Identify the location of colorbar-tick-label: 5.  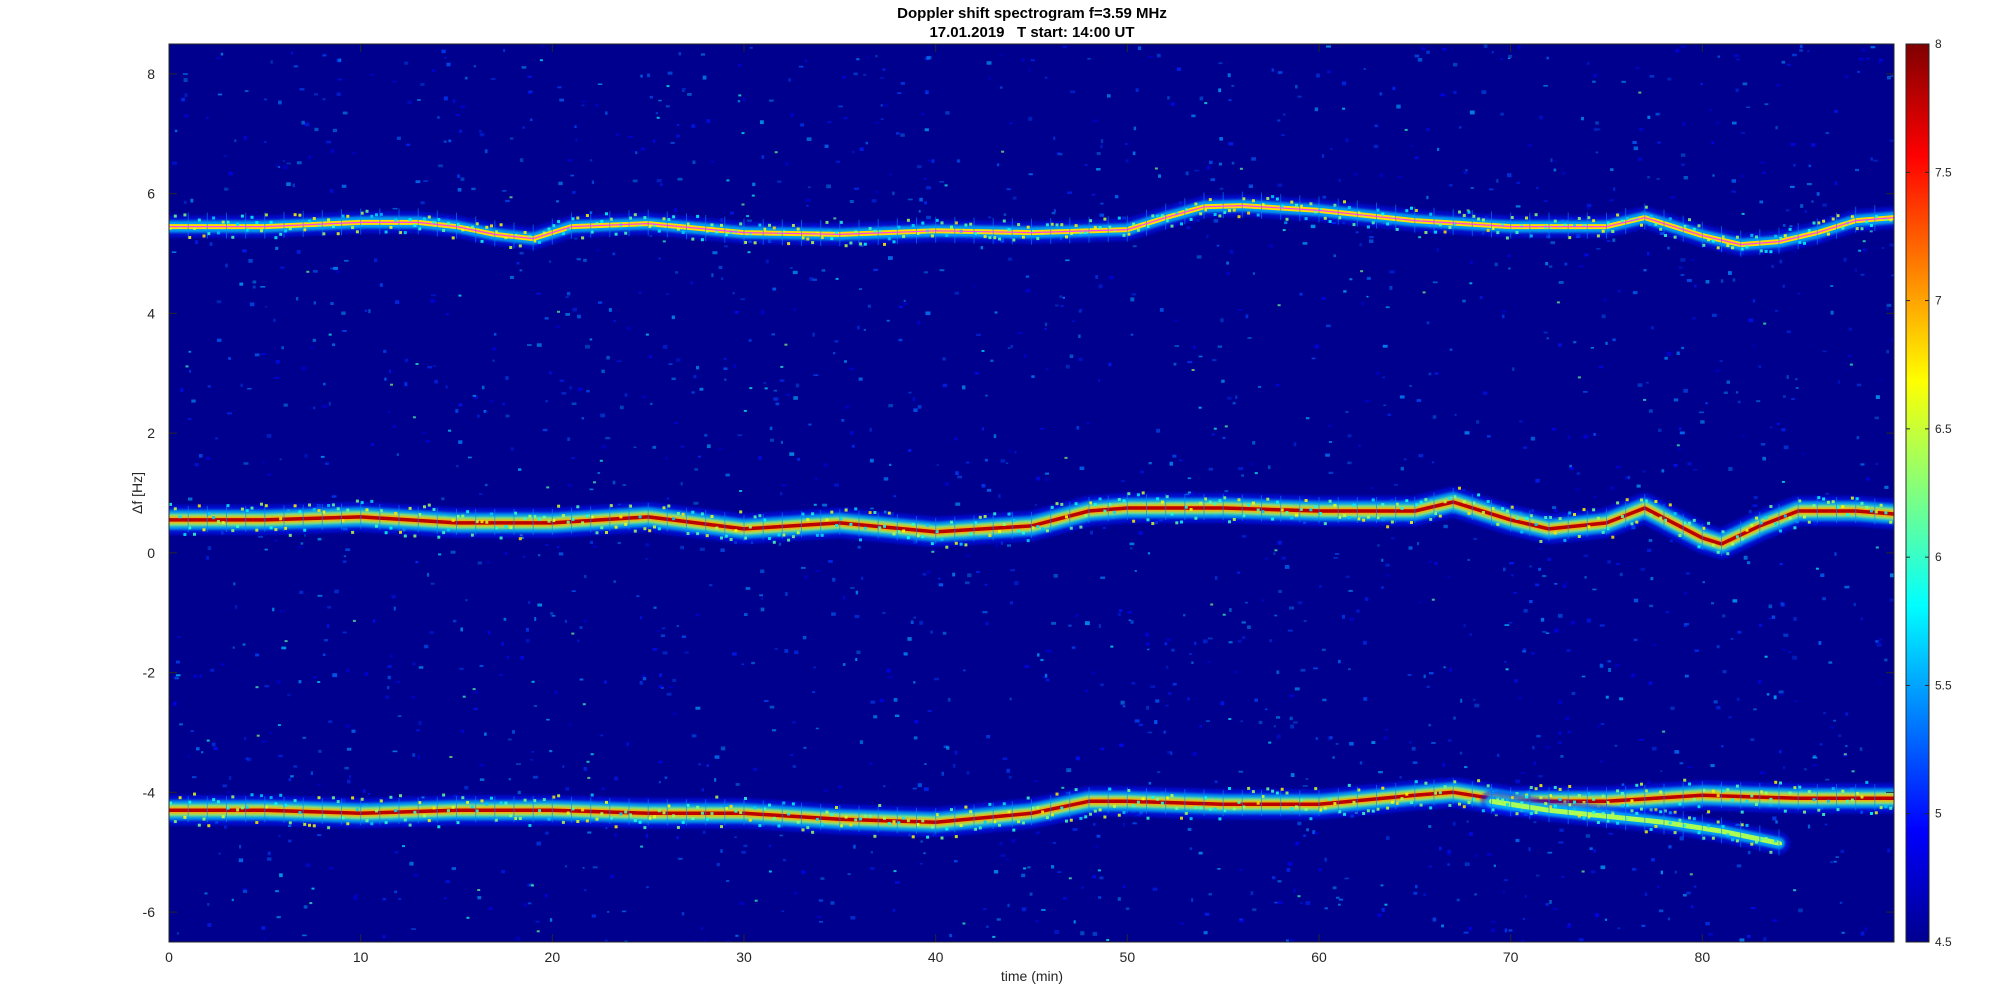
(1938, 814).